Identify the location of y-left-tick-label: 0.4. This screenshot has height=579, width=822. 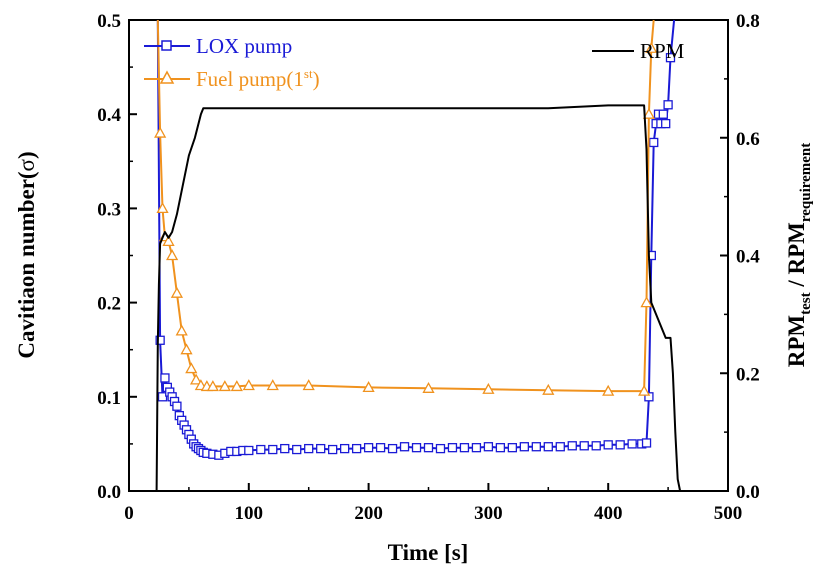
(109, 115).